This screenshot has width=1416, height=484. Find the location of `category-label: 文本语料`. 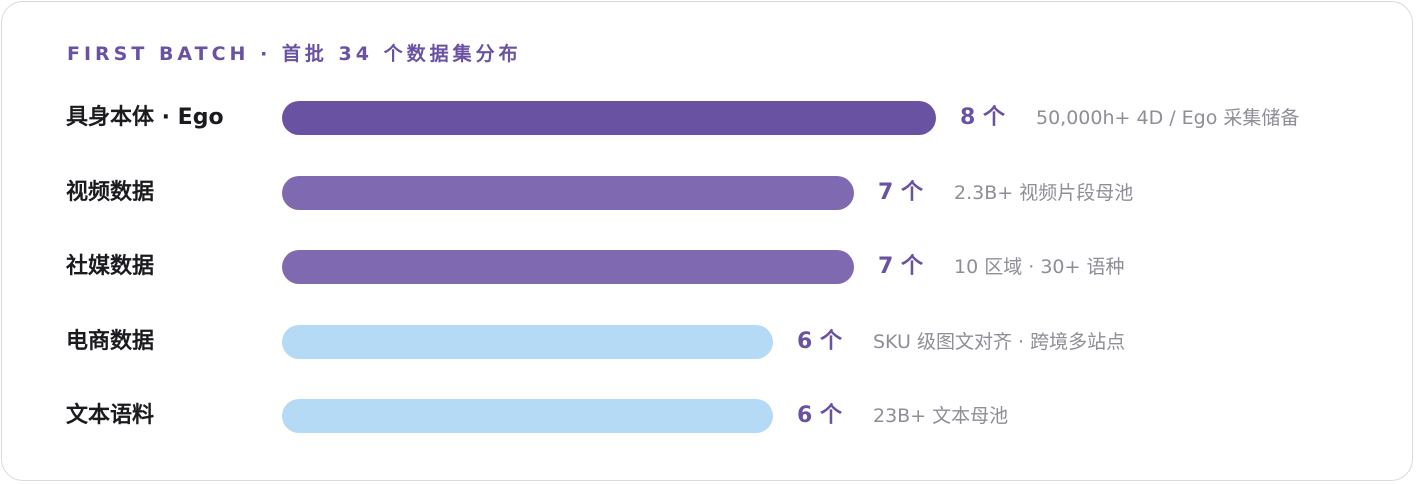

category-label: 文本语料 is located at coordinates (110, 415).